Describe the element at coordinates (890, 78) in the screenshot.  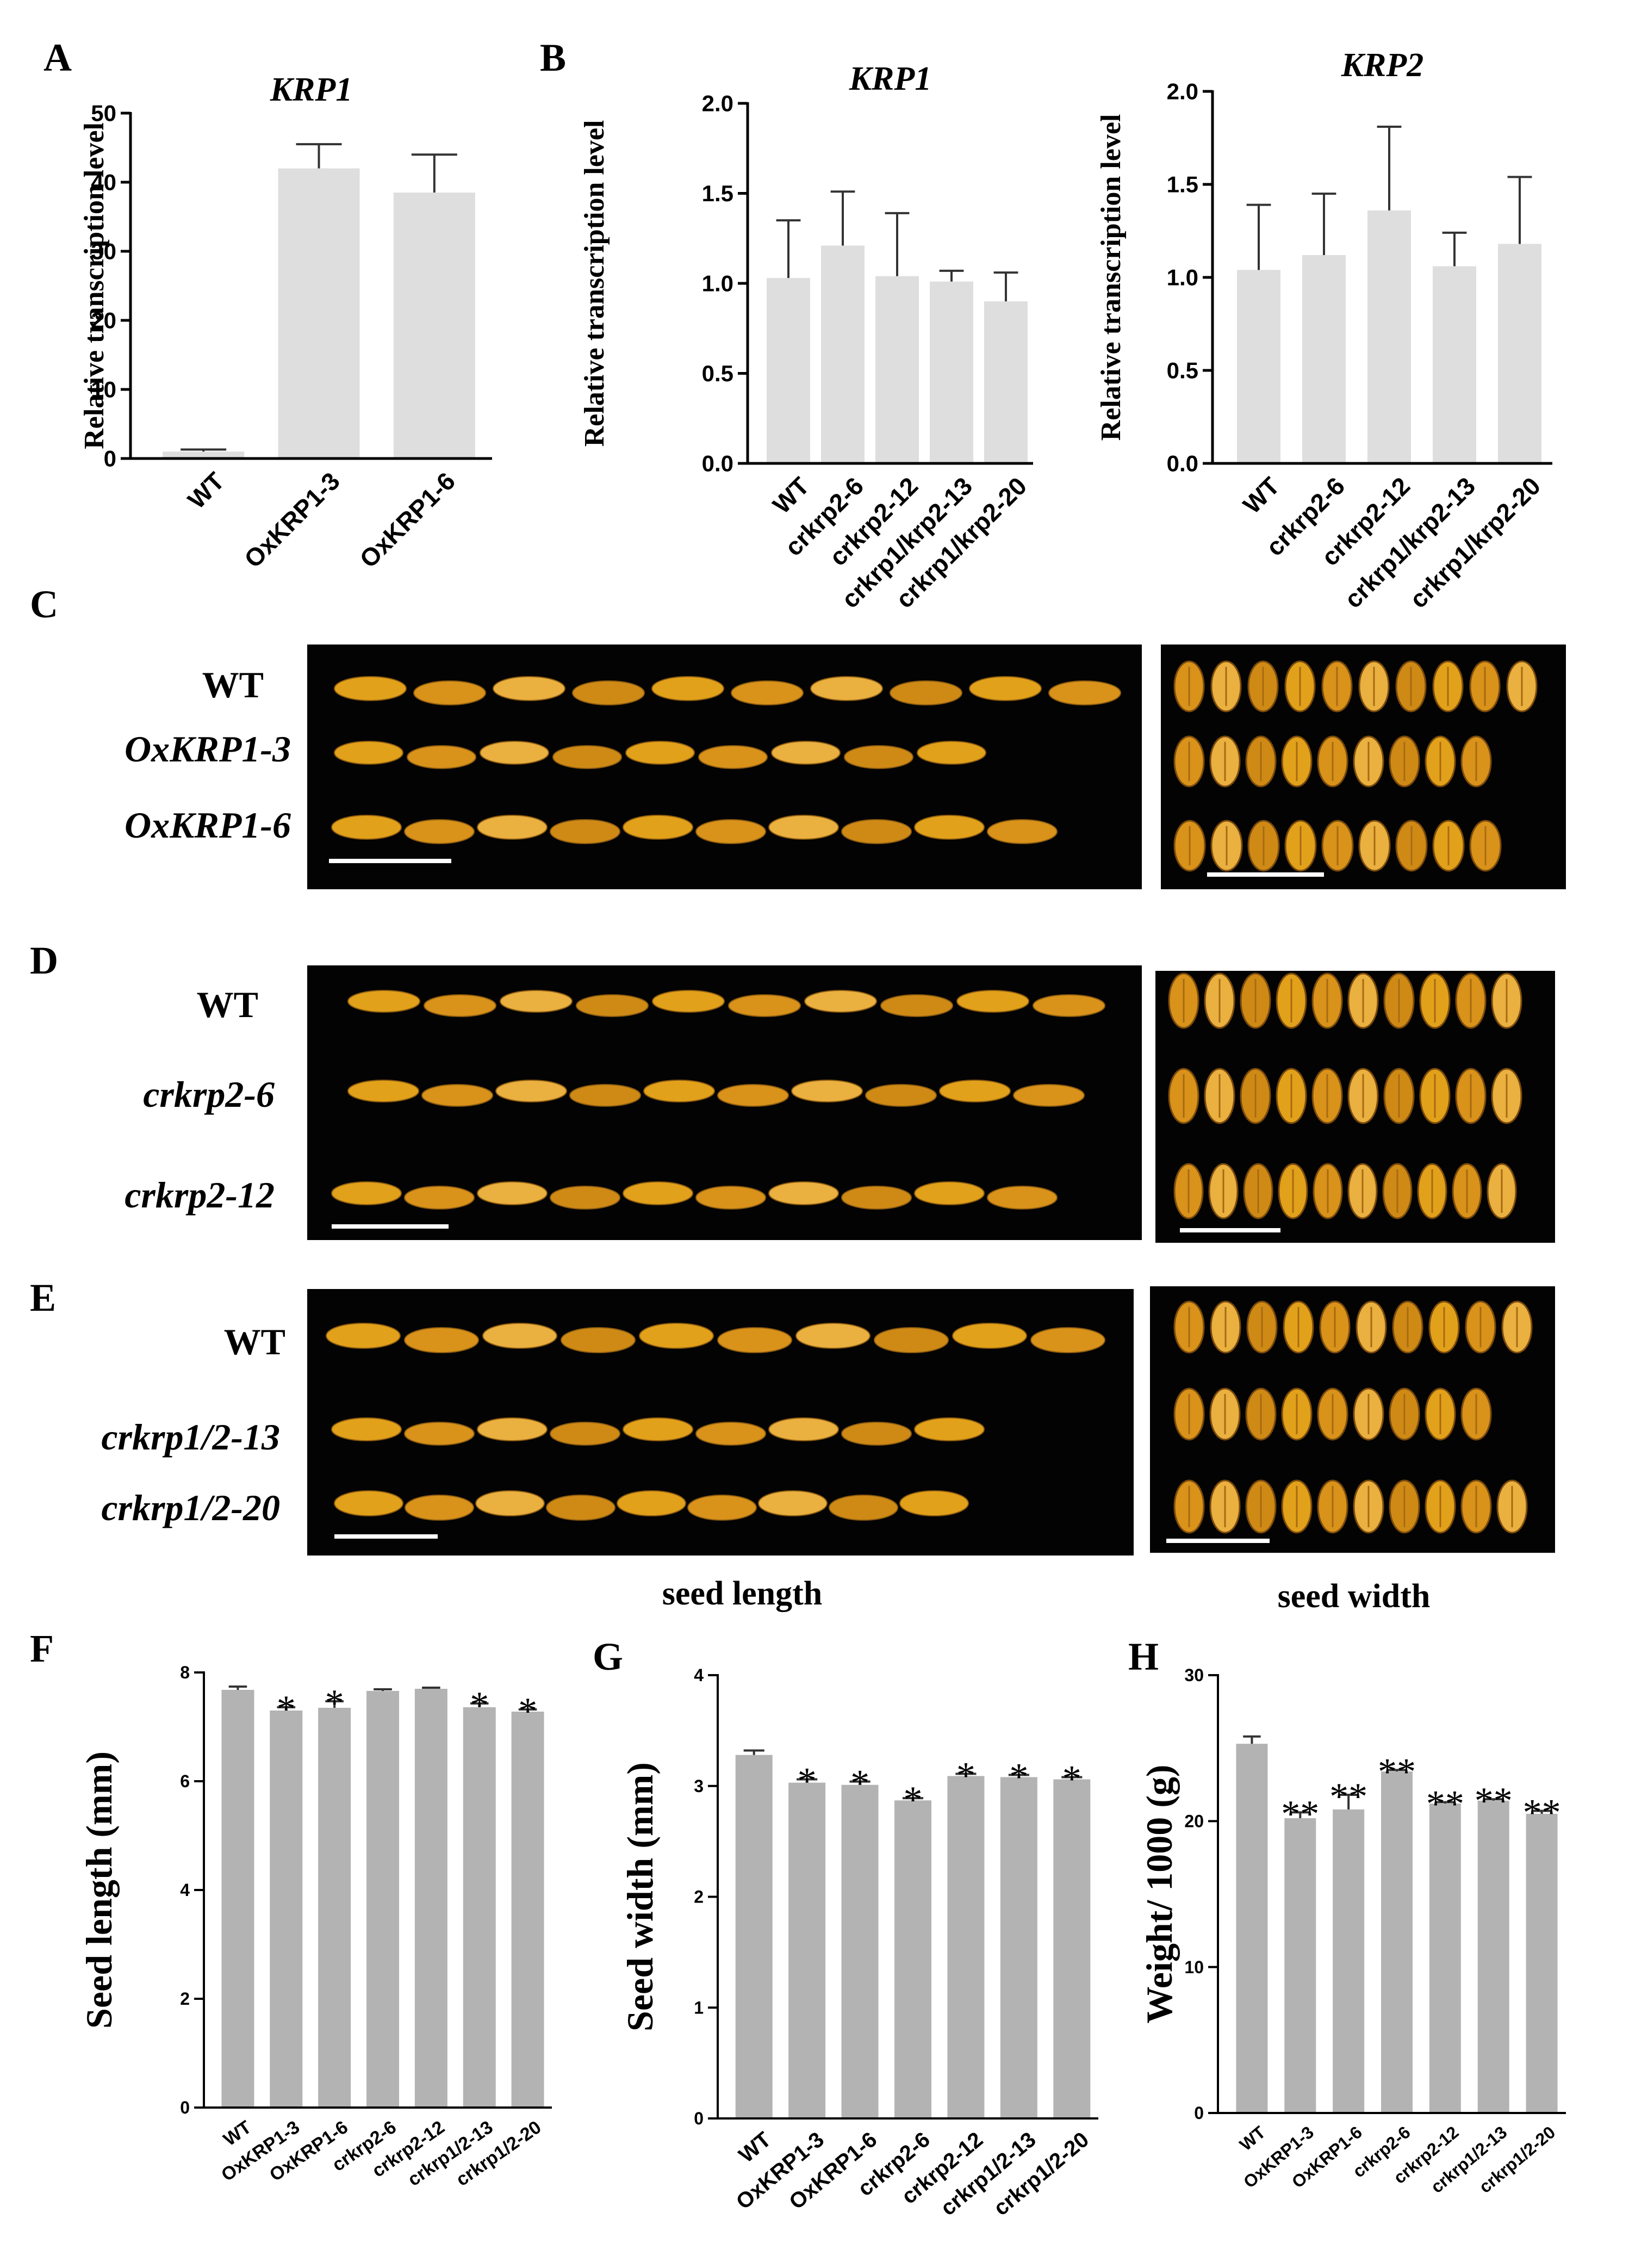
I see `chart-title: KRP1` at that location.